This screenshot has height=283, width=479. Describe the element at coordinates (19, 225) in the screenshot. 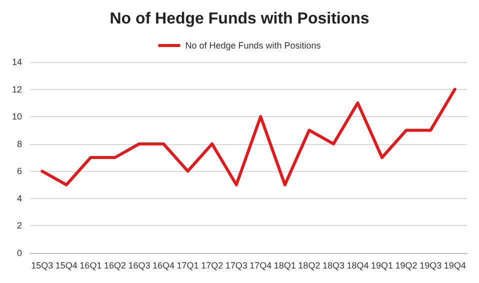

I see `y-tick-label: 2` at that location.